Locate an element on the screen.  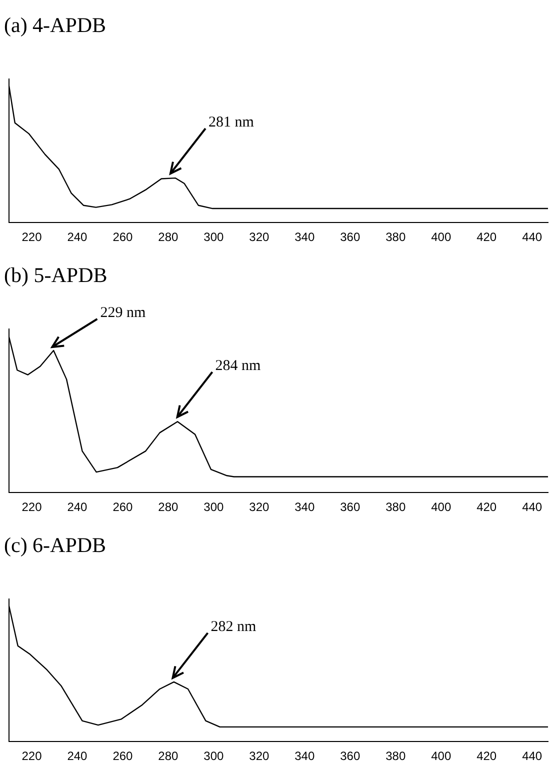
annotation: 282 nm is located at coordinates (233, 626).